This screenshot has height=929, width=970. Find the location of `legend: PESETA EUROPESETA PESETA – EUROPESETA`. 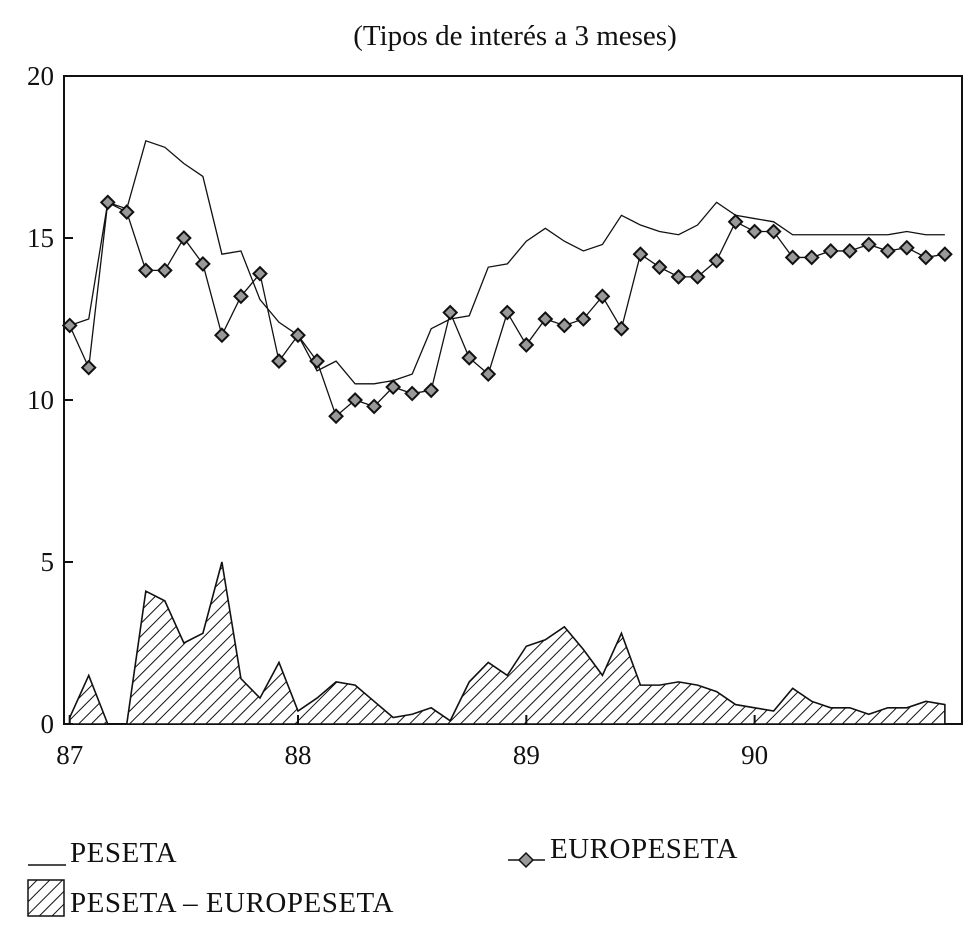

legend: PESETA EUROPESETA PESETA – EUROPESETA is located at coordinates (382, 876).